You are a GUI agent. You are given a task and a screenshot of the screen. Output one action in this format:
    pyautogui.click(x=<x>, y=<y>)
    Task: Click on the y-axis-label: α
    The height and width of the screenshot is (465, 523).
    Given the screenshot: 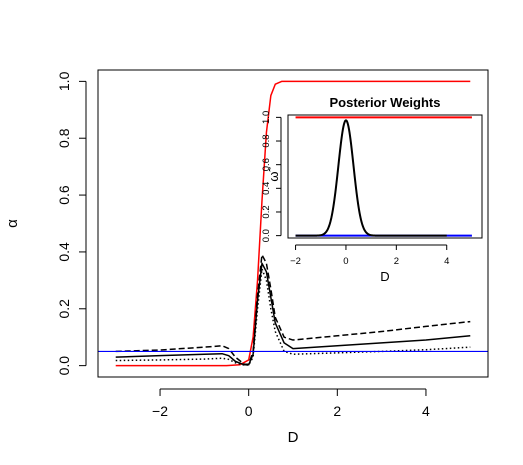 What is the action you would take?
    pyautogui.click(x=12, y=223)
    